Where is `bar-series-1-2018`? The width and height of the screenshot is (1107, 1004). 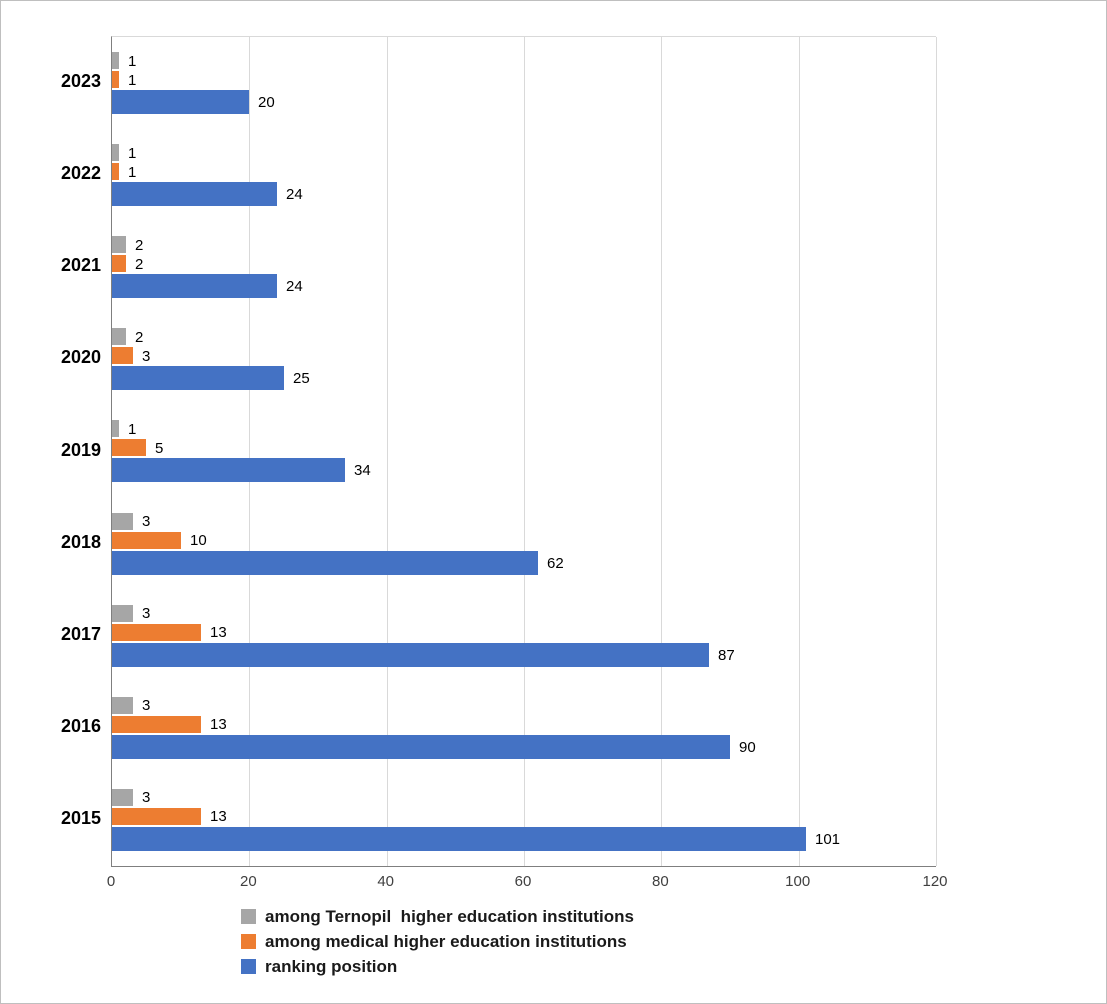
bar-series-1-2018 is located at coordinates (146, 540).